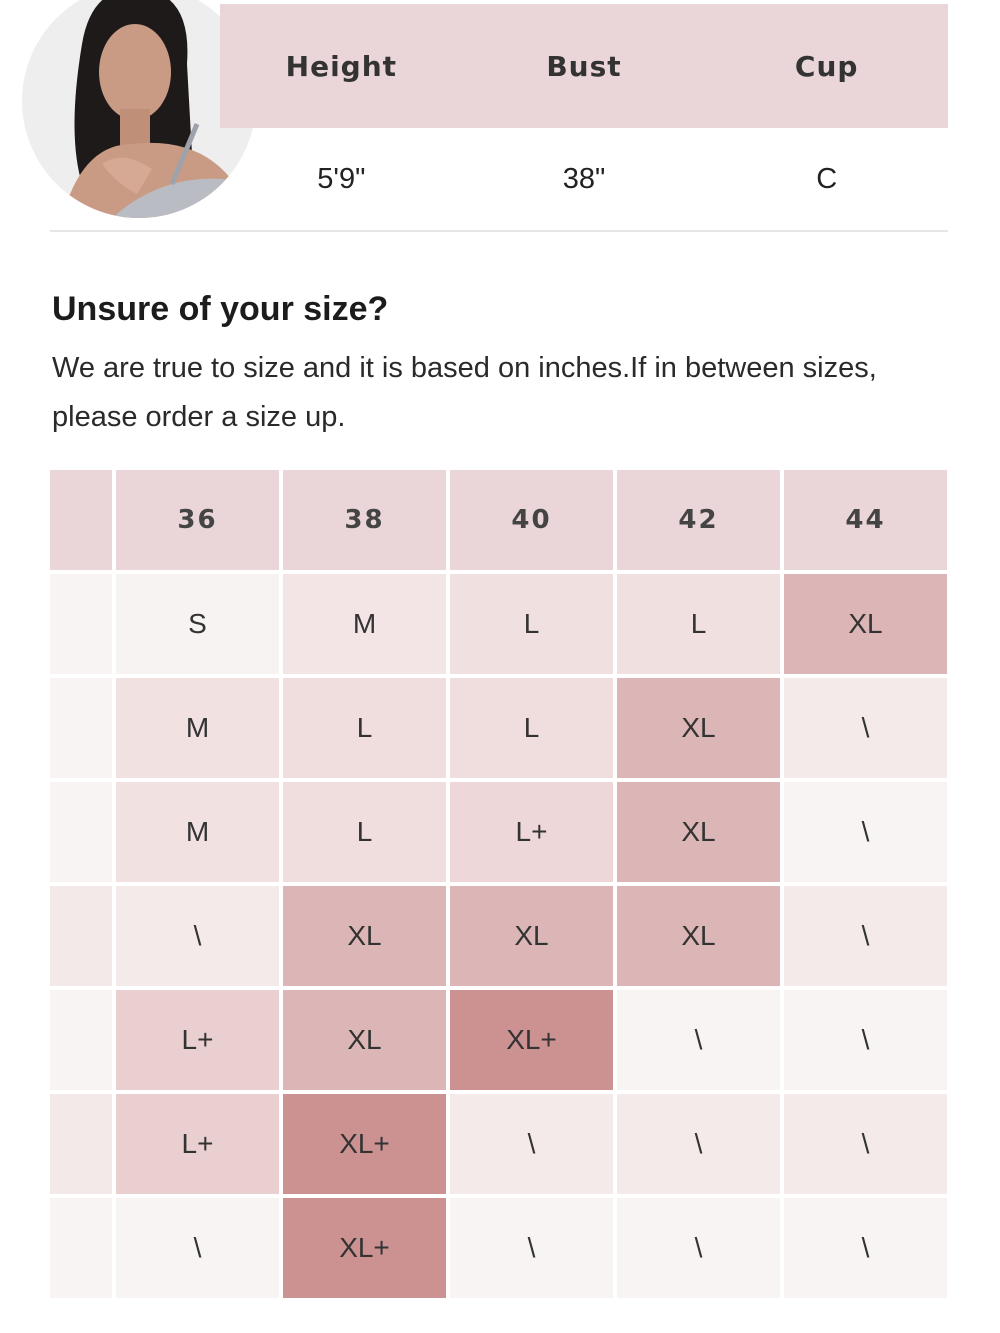 This screenshot has width=1000, height=1333. What do you see at coordinates (698, 520) in the screenshot?
I see `column-header: 42` at bounding box center [698, 520].